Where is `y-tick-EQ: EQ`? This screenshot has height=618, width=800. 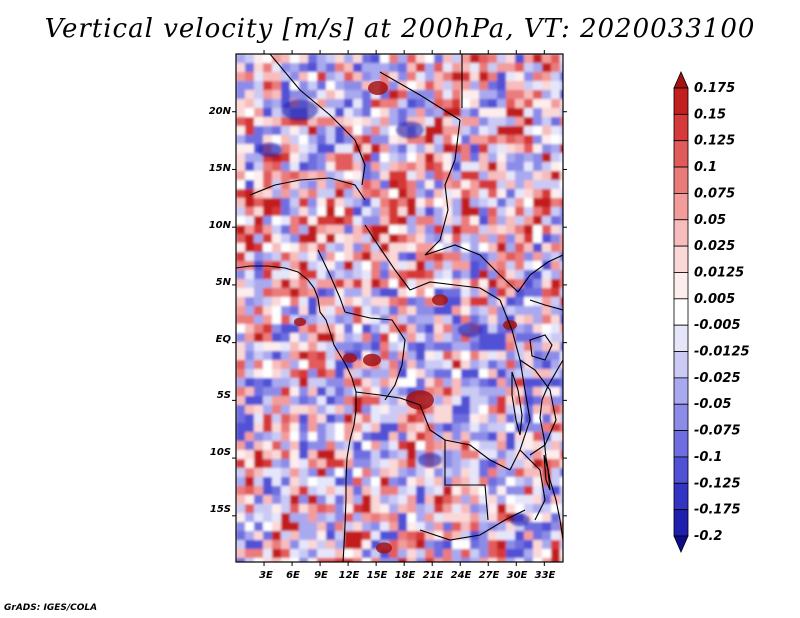 y-tick-EQ: EQ is located at coordinates (224, 339).